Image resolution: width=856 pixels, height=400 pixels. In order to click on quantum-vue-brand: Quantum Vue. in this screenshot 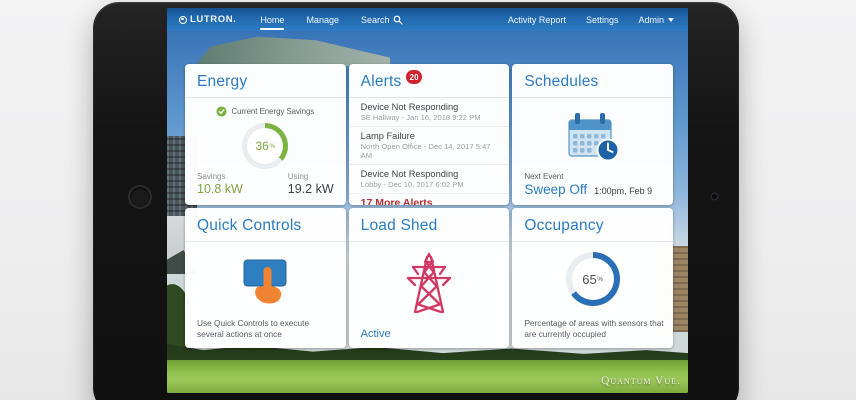, I will do `click(641, 381)`.